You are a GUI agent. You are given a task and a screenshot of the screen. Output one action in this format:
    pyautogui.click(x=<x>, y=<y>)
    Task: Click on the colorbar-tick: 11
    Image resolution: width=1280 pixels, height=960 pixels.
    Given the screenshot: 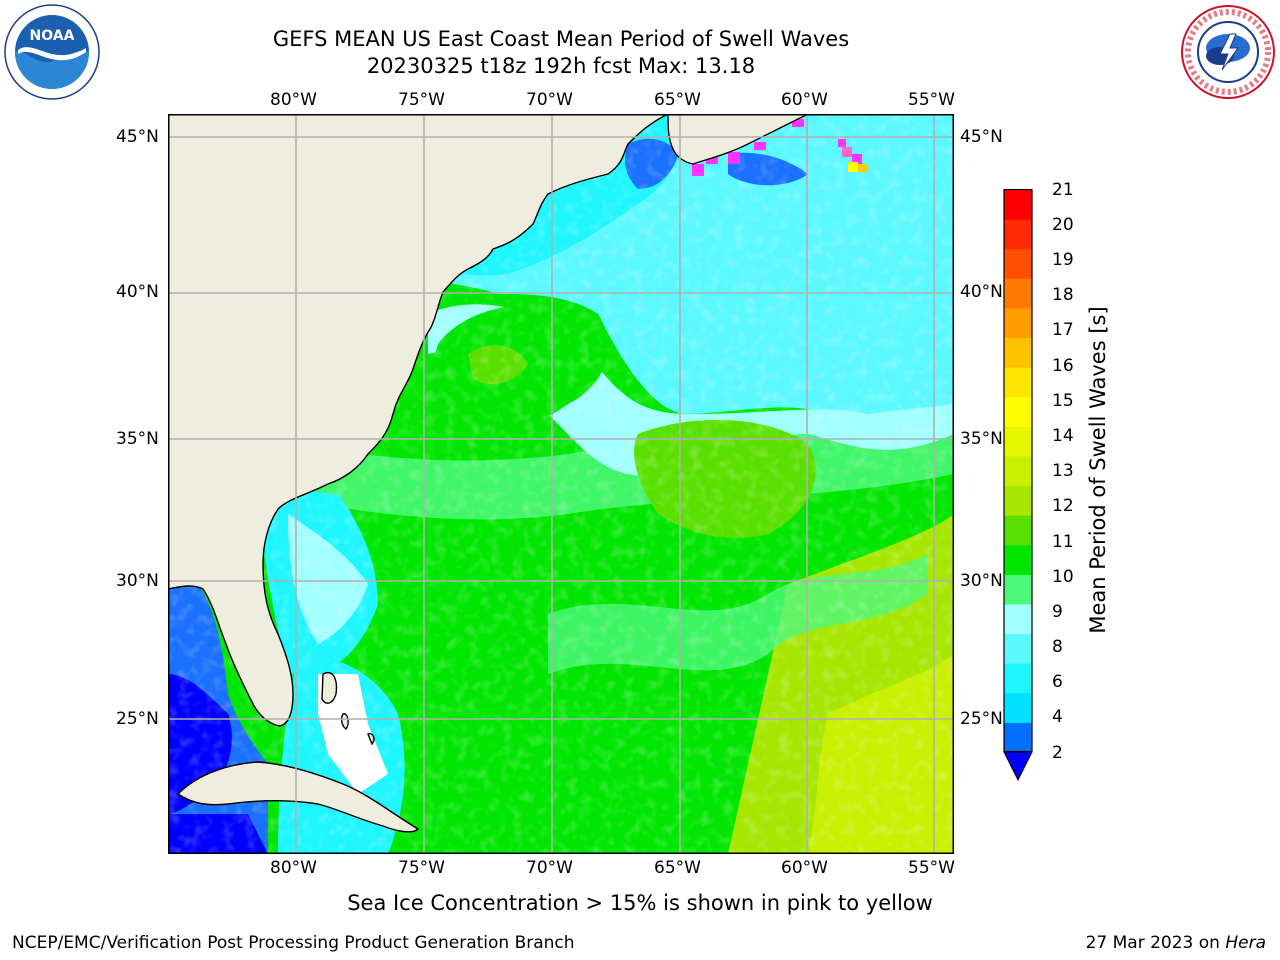 What is the action you would take?
    pyautogui.click(x=1063, y=542)
    